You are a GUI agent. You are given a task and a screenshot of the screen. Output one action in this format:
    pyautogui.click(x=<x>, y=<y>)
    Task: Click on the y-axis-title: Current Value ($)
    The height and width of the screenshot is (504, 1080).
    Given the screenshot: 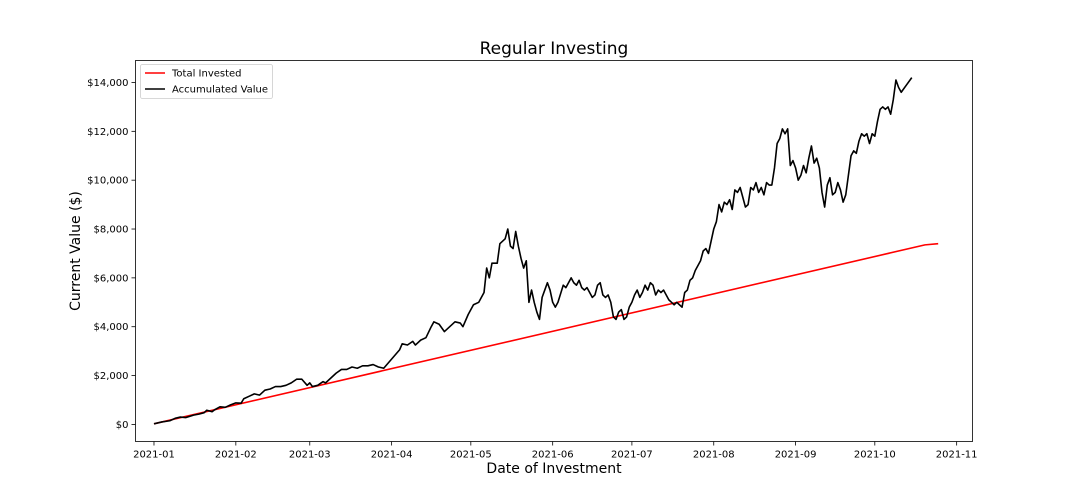 What is the action you would take?
    pyautogui.click(x=76, y=251)
    